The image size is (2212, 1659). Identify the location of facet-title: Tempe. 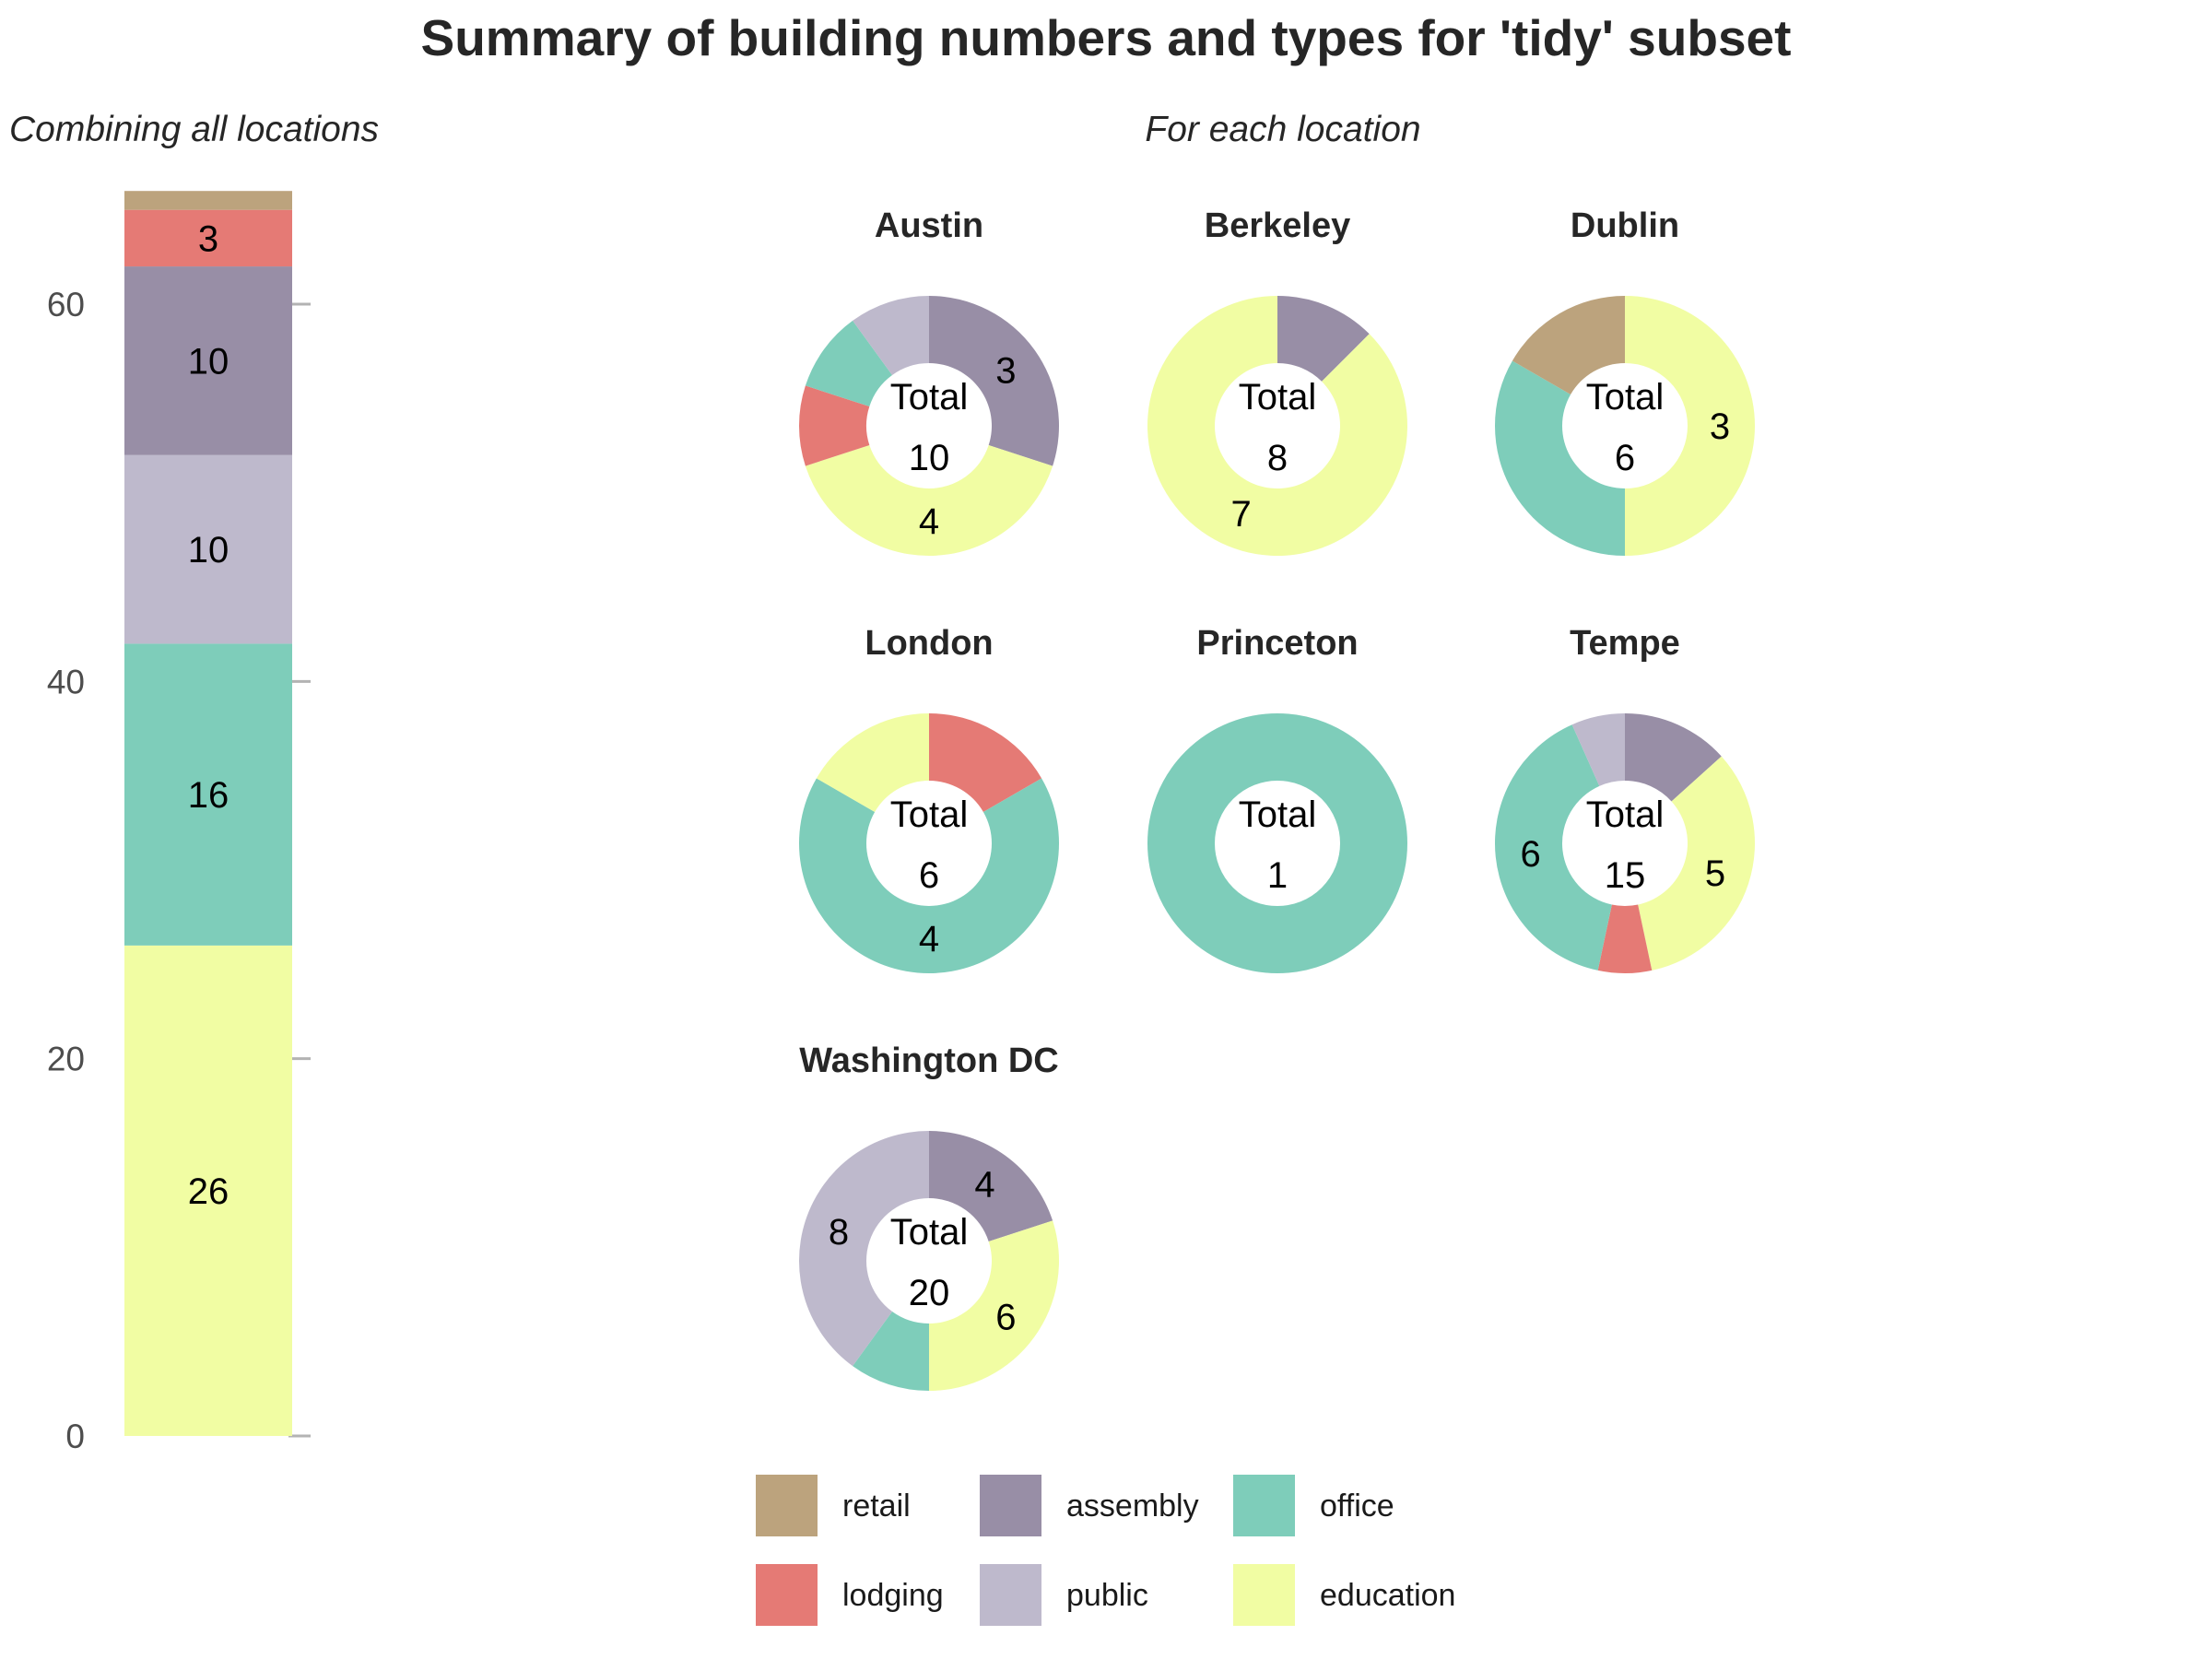
(1625, 643).